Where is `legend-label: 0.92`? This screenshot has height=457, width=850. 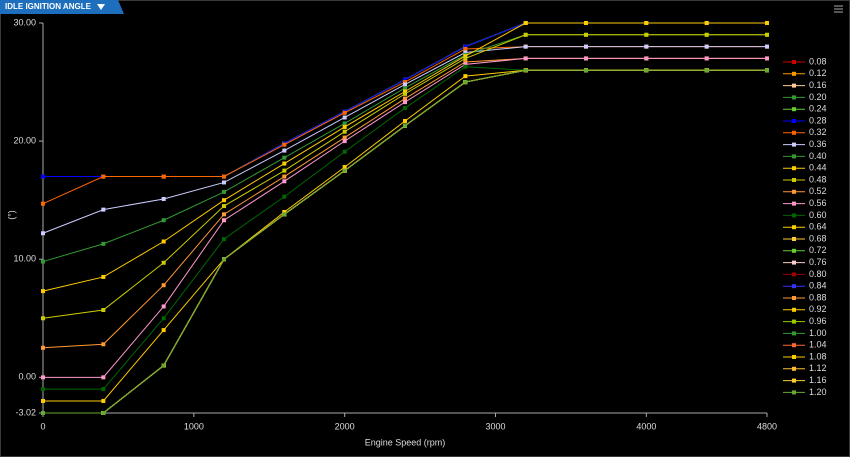 legend-label: 0.92 is located at coordinates (818, 309).